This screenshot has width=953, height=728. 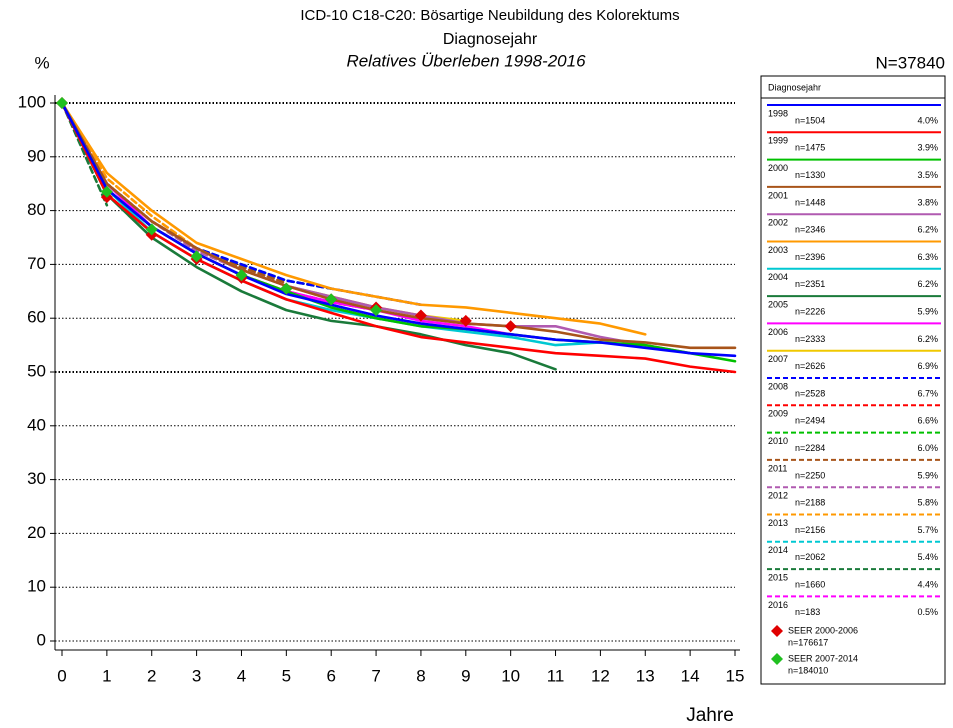 I want to click on legend-name: 2006, so click(x=778, y=332).